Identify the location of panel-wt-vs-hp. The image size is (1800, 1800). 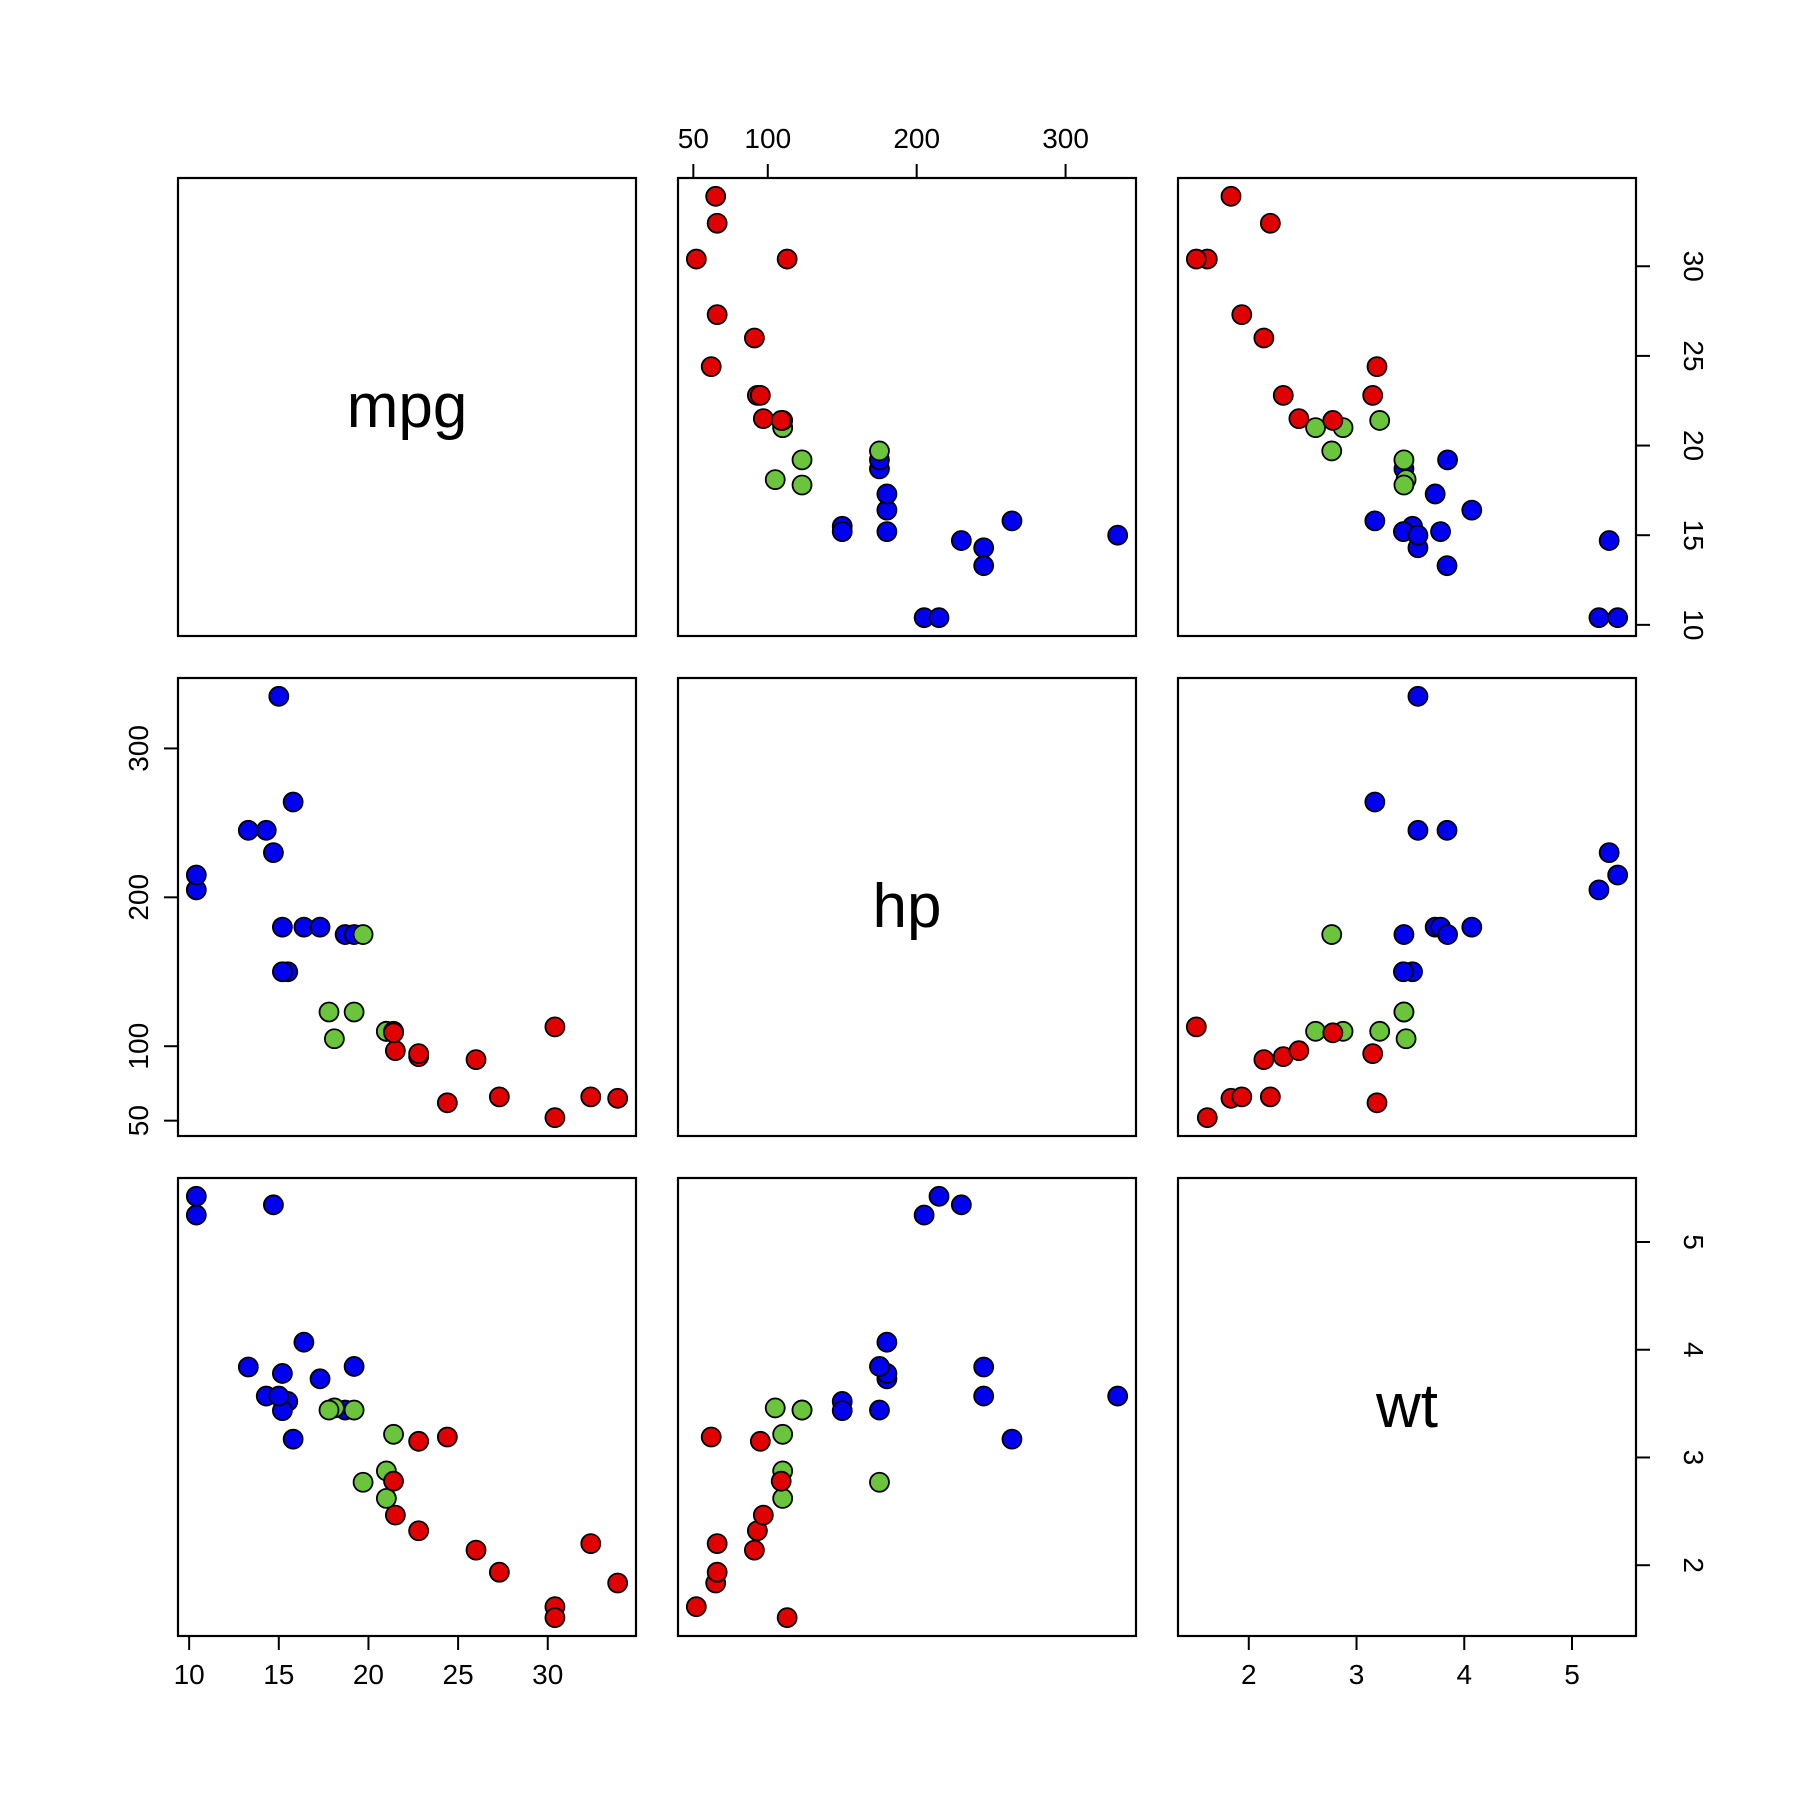
(907, 1407).